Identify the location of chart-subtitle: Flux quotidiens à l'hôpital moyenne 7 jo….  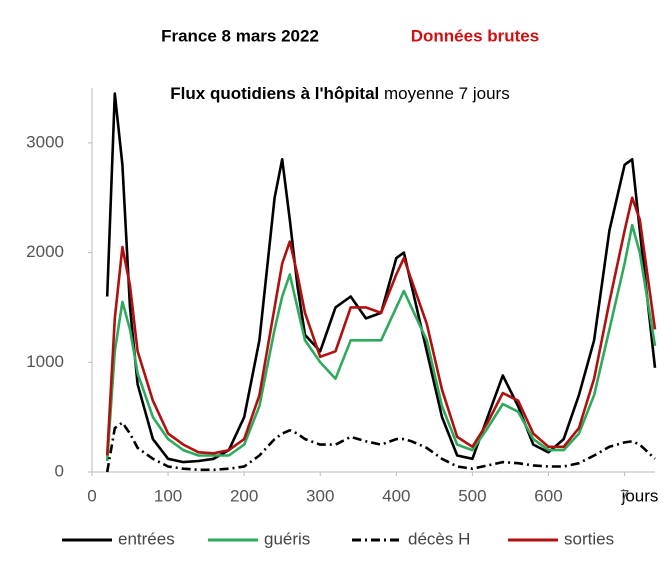
(339, 93).